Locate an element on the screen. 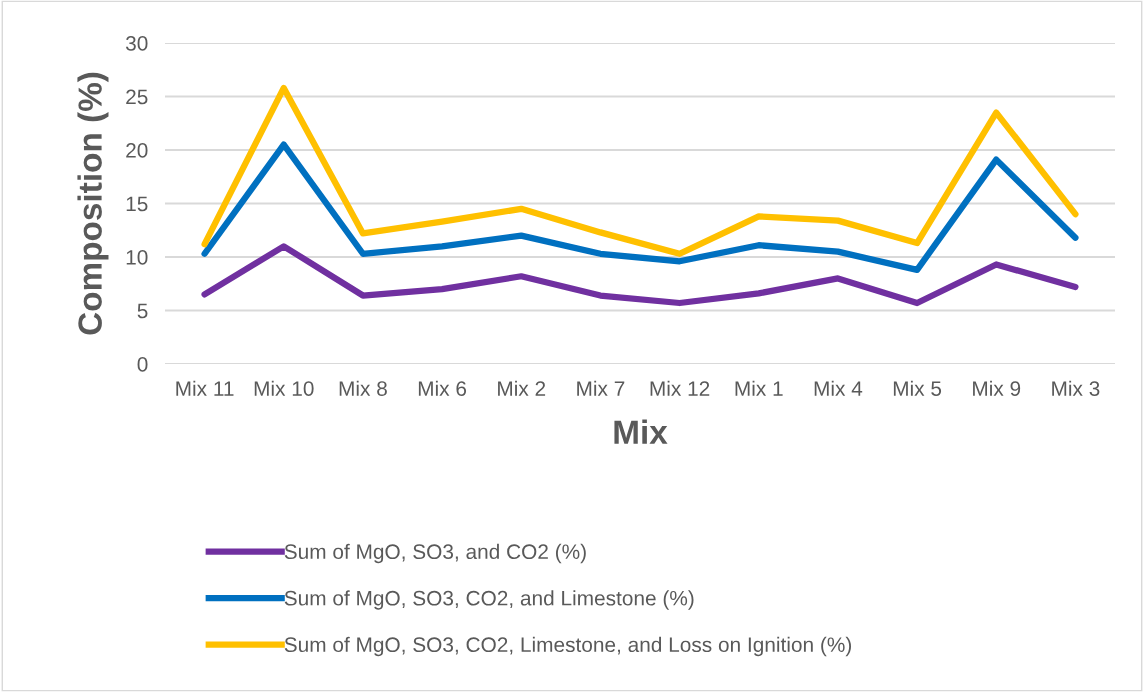  legend-label: Sum of MgO, SO3, CO2, Limestone, and Loss on Ignition (%) is located at coordinates (568, 646).